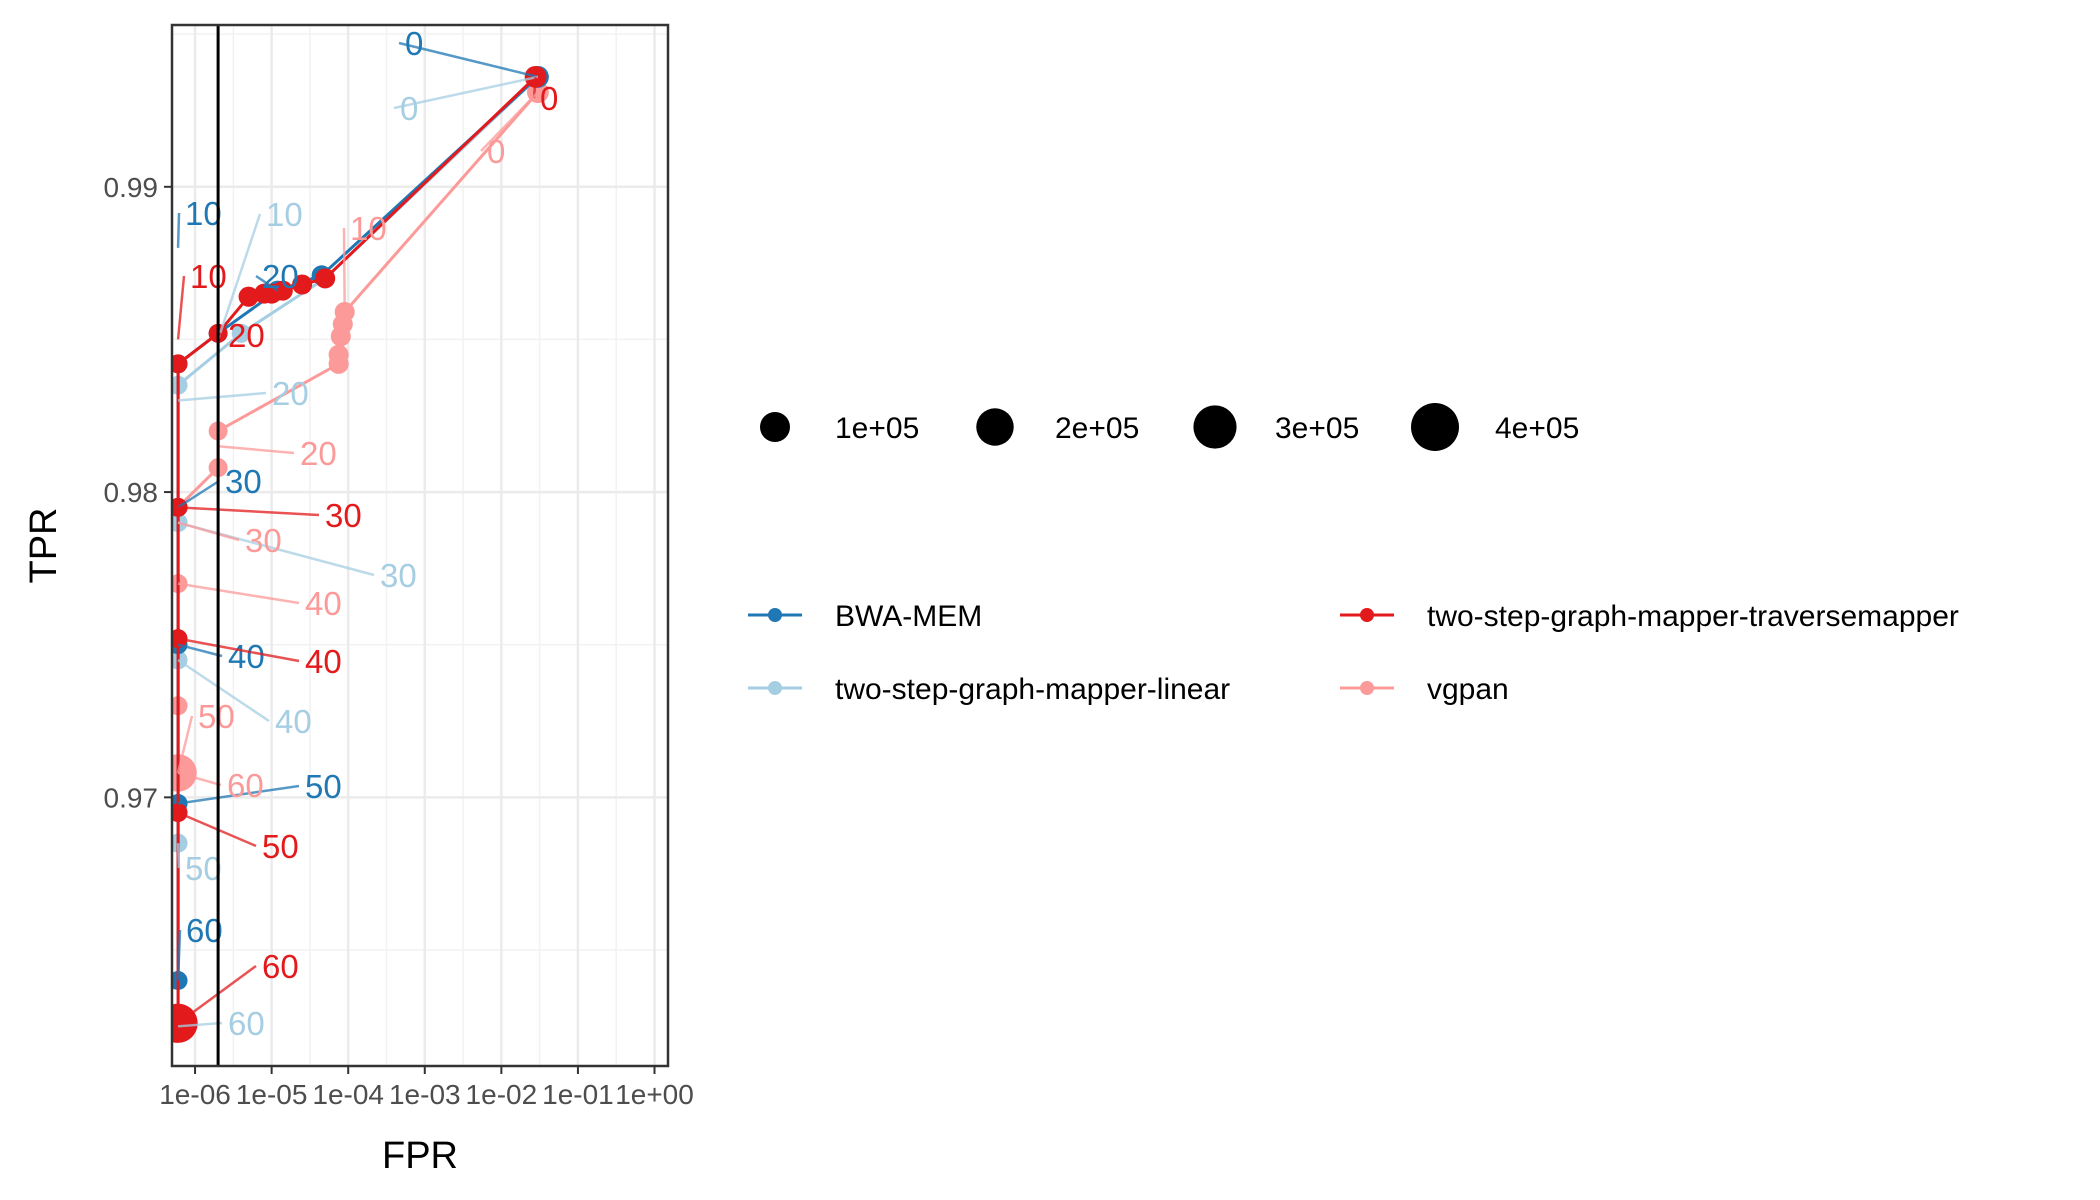 This screenshot has height=1200, width=2100. Describe the element at coordinates (272, 1094) in the screenshot. I see `x-tick-label: 1e-05` at that location.